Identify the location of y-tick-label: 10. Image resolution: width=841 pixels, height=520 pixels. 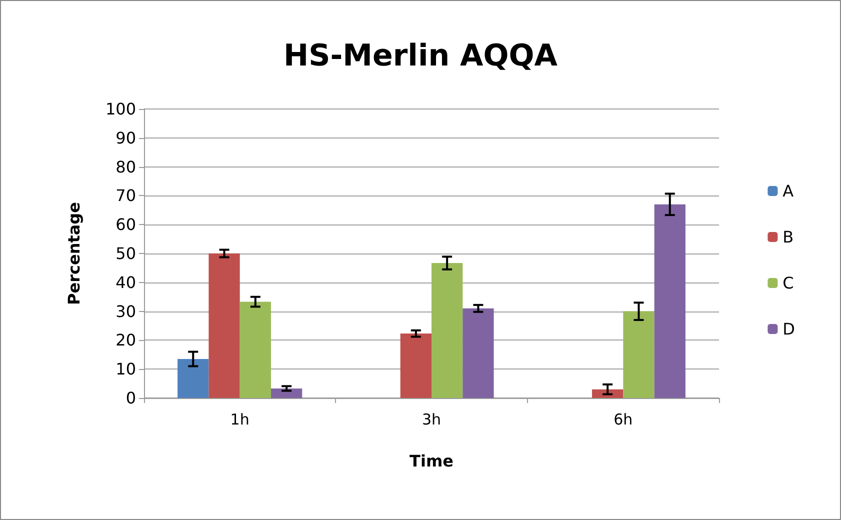
(126, 369).